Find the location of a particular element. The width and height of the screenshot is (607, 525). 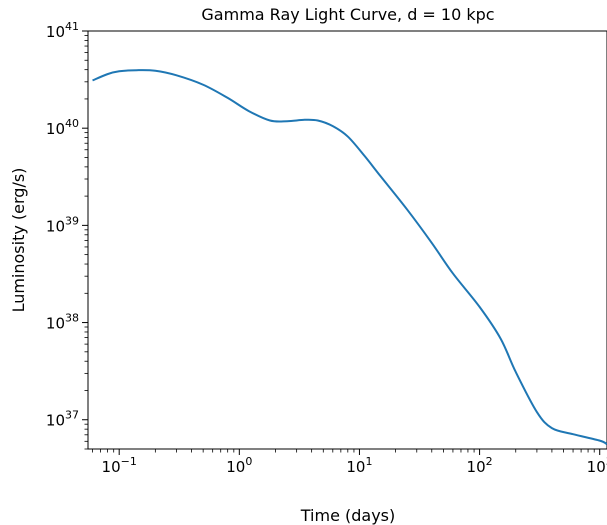

y-tick-label: 1038 is located at coordinates (62, 322).